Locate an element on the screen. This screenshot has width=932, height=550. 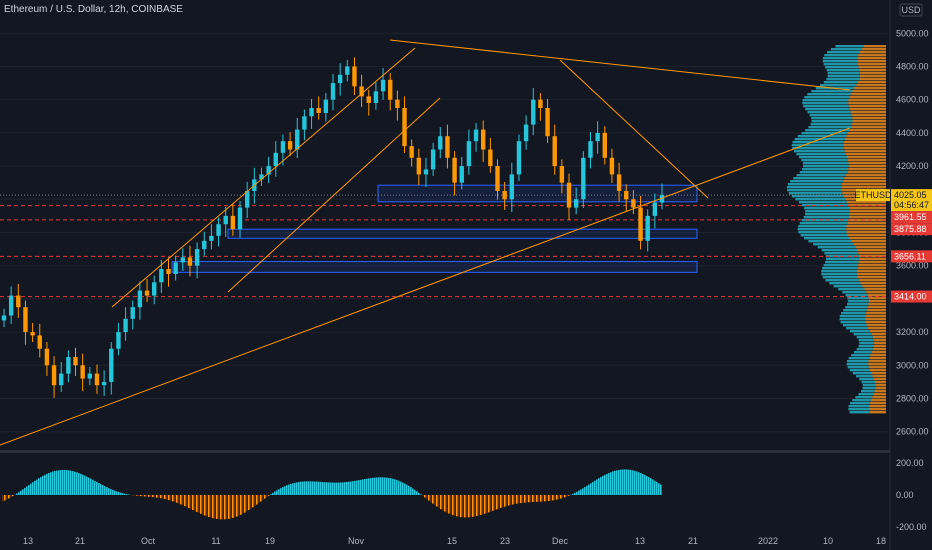
symbol-badge is located at coordinates (873, 195).